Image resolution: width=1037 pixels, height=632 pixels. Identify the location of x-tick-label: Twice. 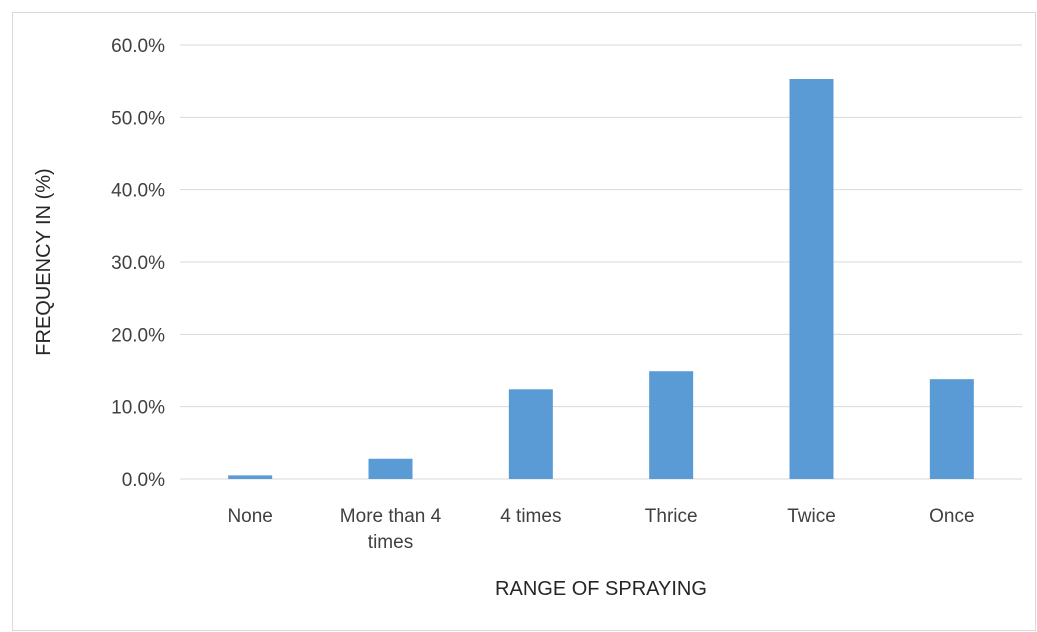
(811, 516).